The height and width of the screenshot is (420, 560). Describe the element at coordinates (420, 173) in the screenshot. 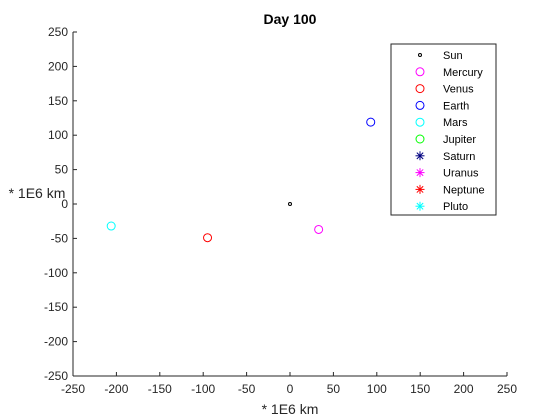

I see `legend-marker-uranus` at that location.